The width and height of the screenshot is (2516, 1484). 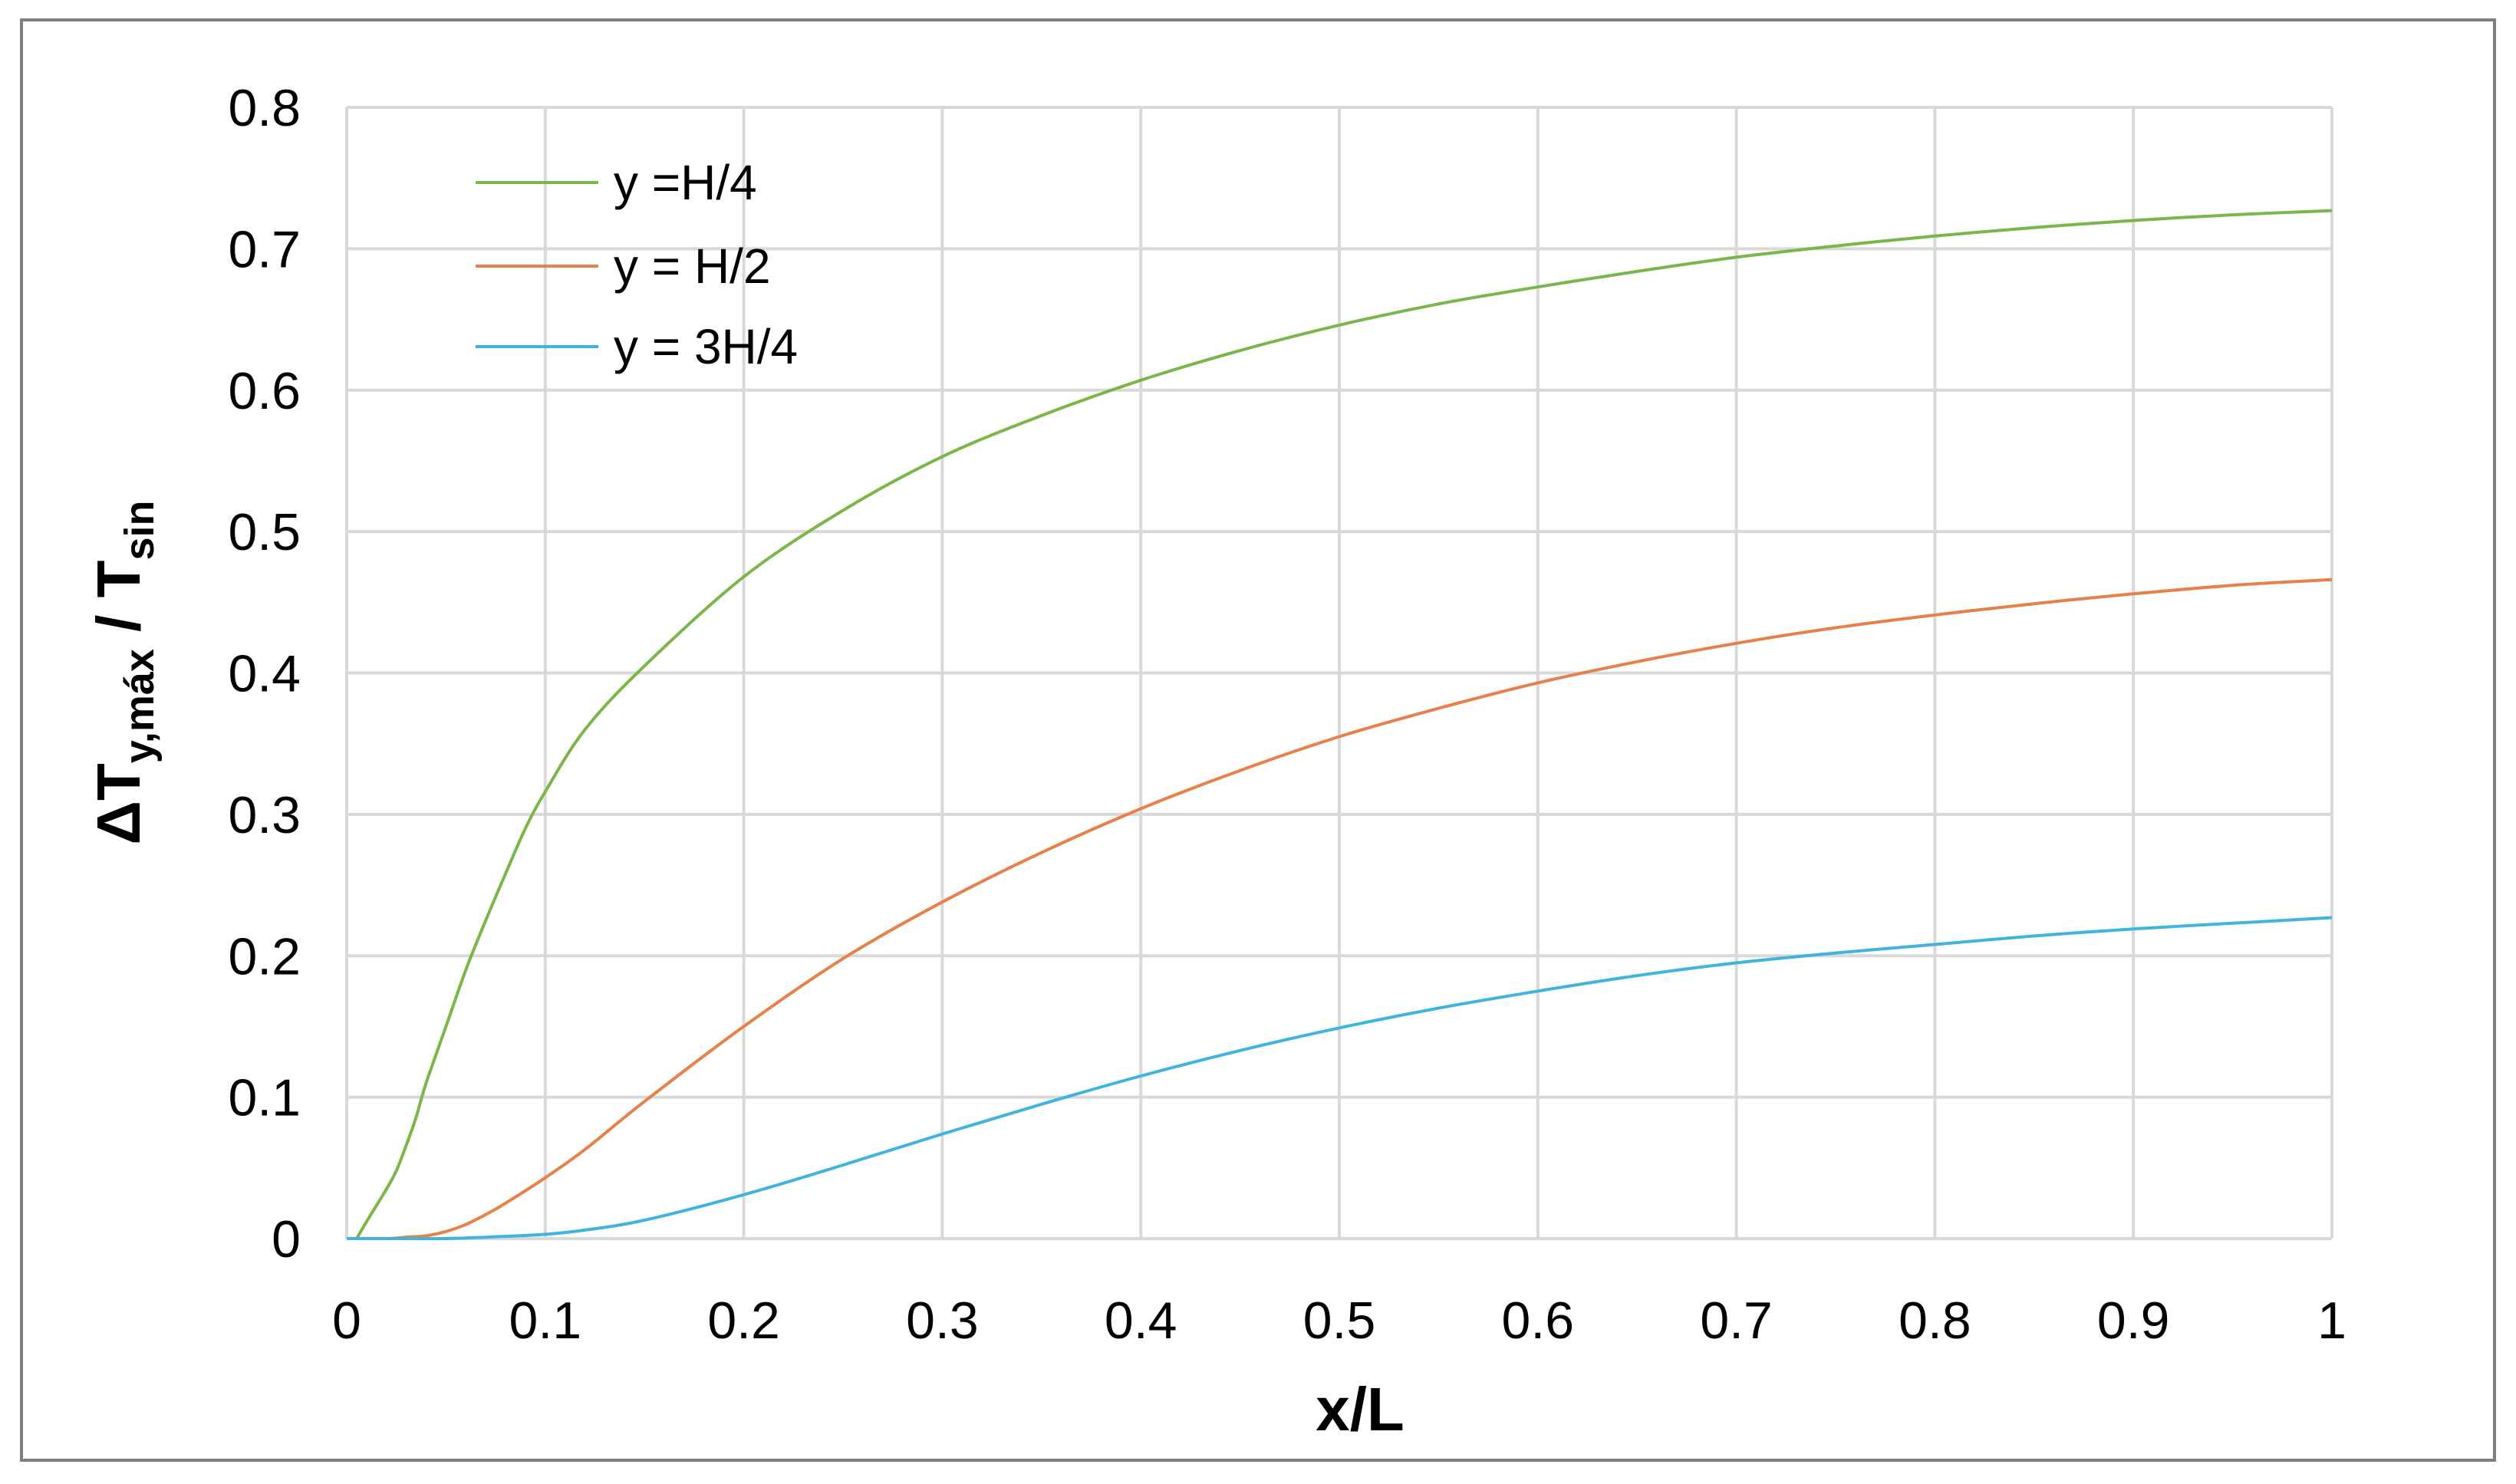 What do you see at coordinates (1539, 1321) in the screenshot?
I see `x-tick-label: 0.6` at bounding box center [1539, 1321].